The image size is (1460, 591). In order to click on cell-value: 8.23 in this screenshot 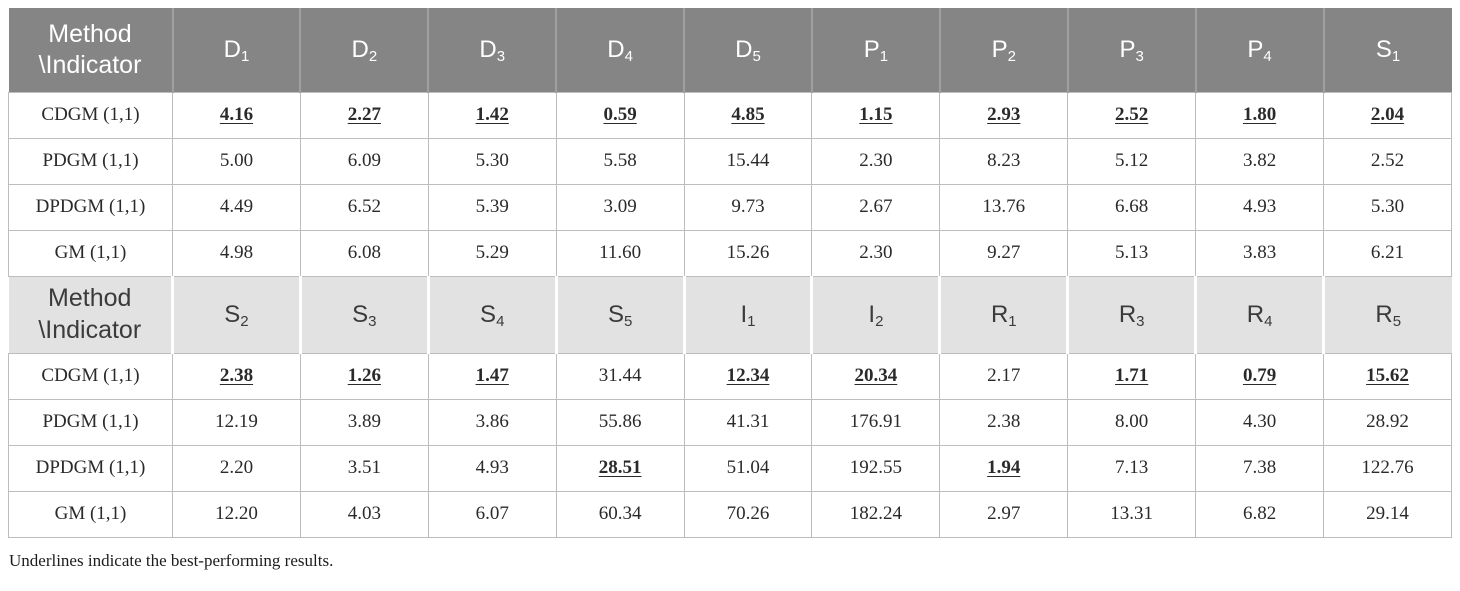, I will do `click(1004, 160)`.